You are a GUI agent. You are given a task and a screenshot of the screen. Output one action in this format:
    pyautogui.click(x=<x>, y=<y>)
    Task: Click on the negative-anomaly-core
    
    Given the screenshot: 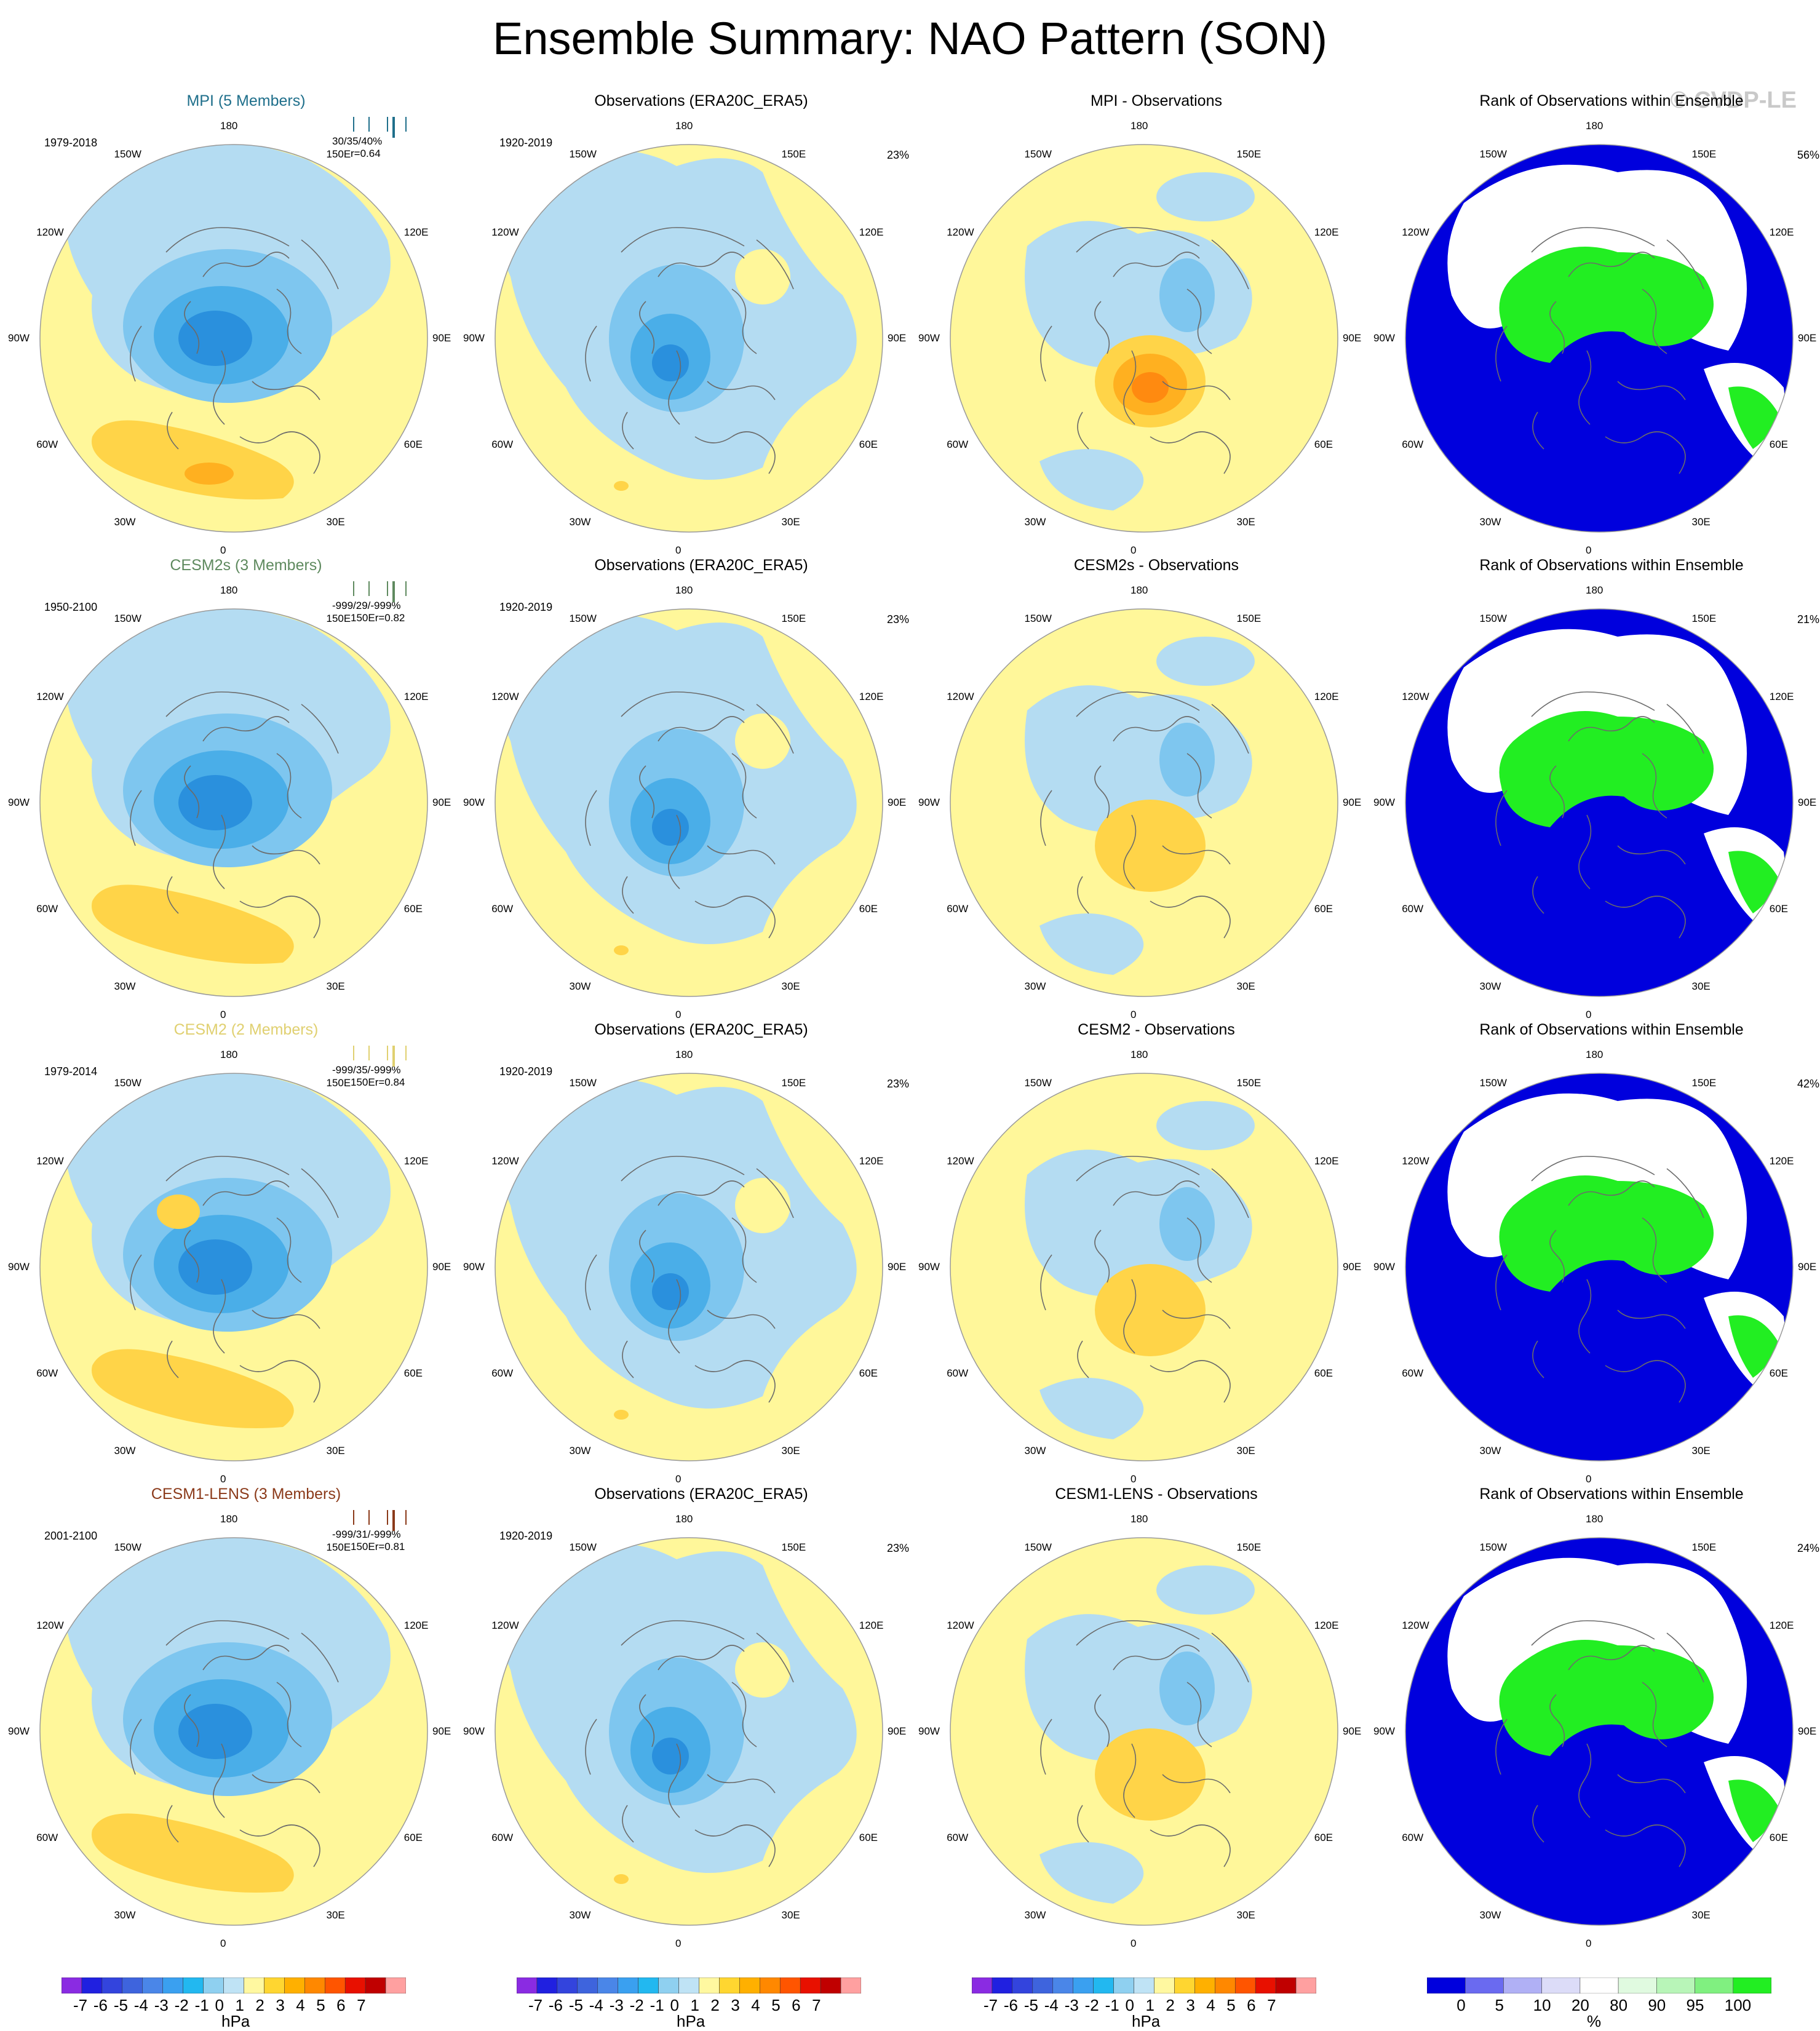 What is the action you would take?
    pyautogui.click(x=1187, y=1688)
    